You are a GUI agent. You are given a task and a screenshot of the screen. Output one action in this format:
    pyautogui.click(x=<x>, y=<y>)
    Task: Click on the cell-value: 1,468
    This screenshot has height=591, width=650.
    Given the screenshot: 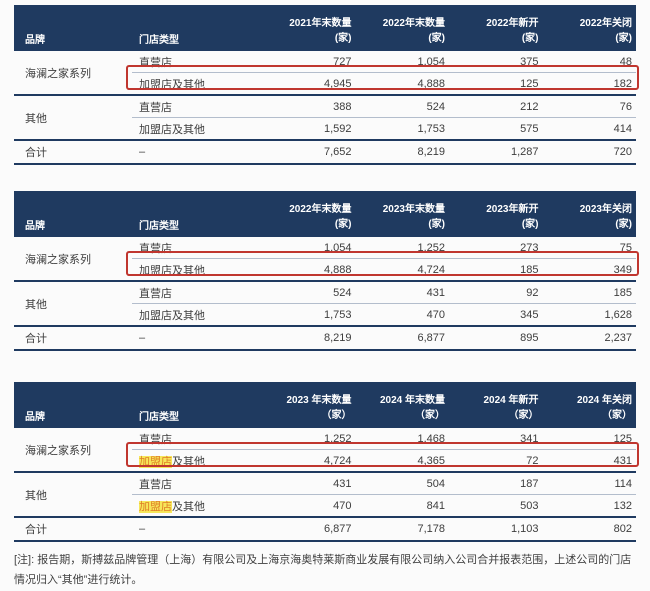 What is the action you would take?
    pyautogui.click(x=431, y=438)
    